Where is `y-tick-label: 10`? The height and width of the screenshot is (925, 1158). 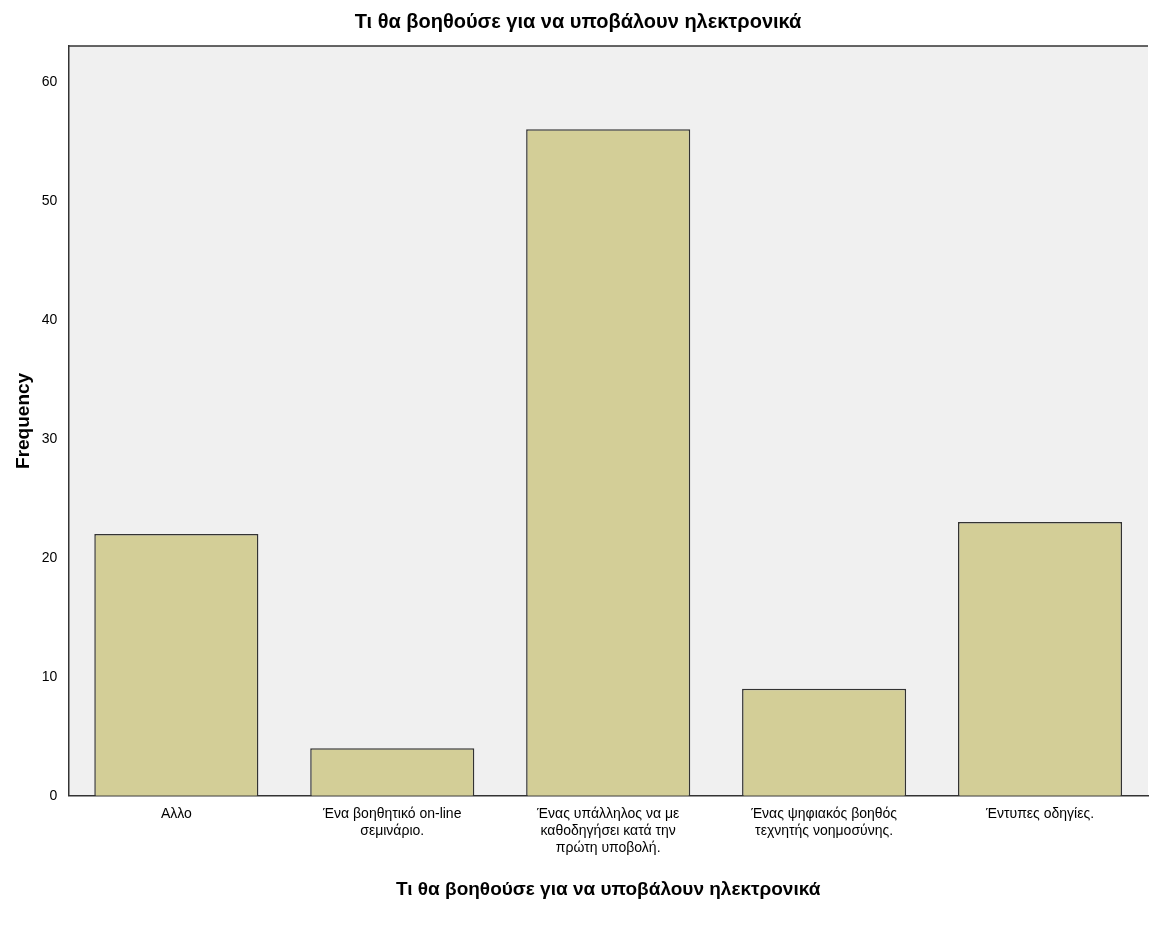 y-tick-label: 10 is located at coordinates (49, 675).